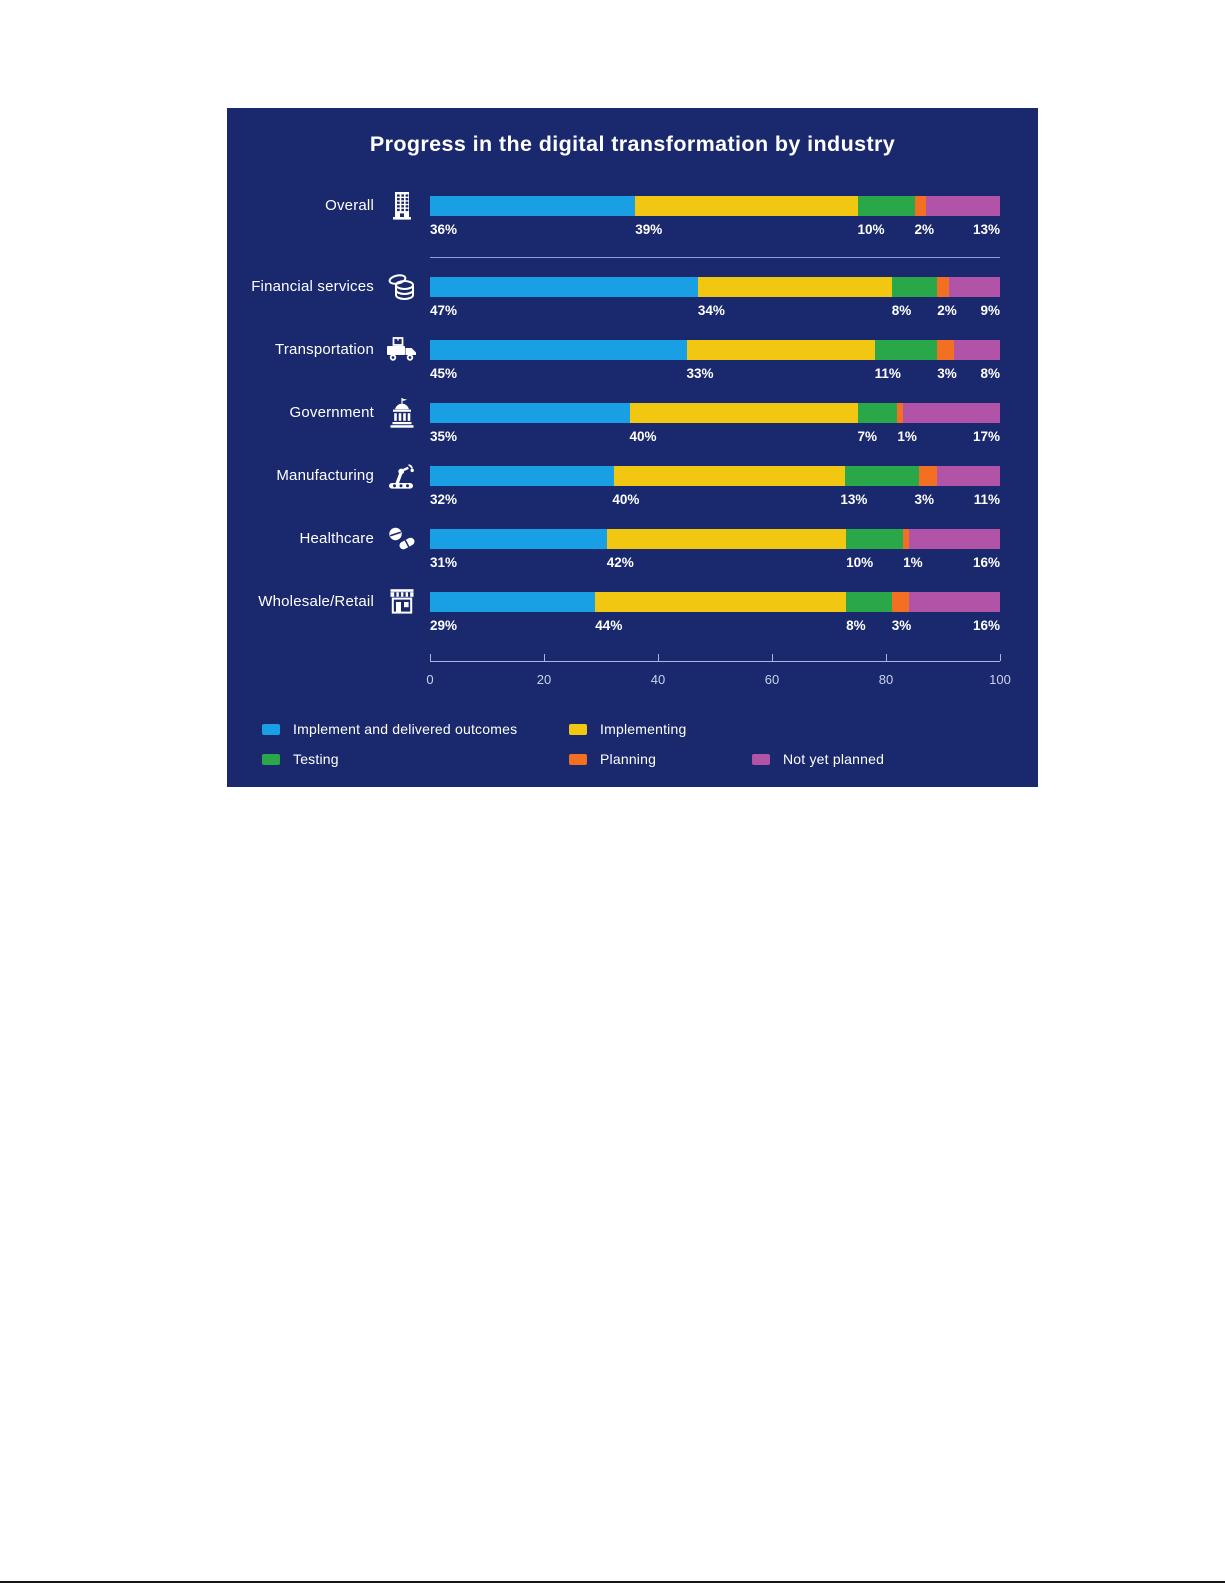 The width and height of the screenshot is (1225, 1585). What do you see at coordinates (612, 759) in the screenshot?
I see `legend-item: Planning` at bounding box center [612, 759].